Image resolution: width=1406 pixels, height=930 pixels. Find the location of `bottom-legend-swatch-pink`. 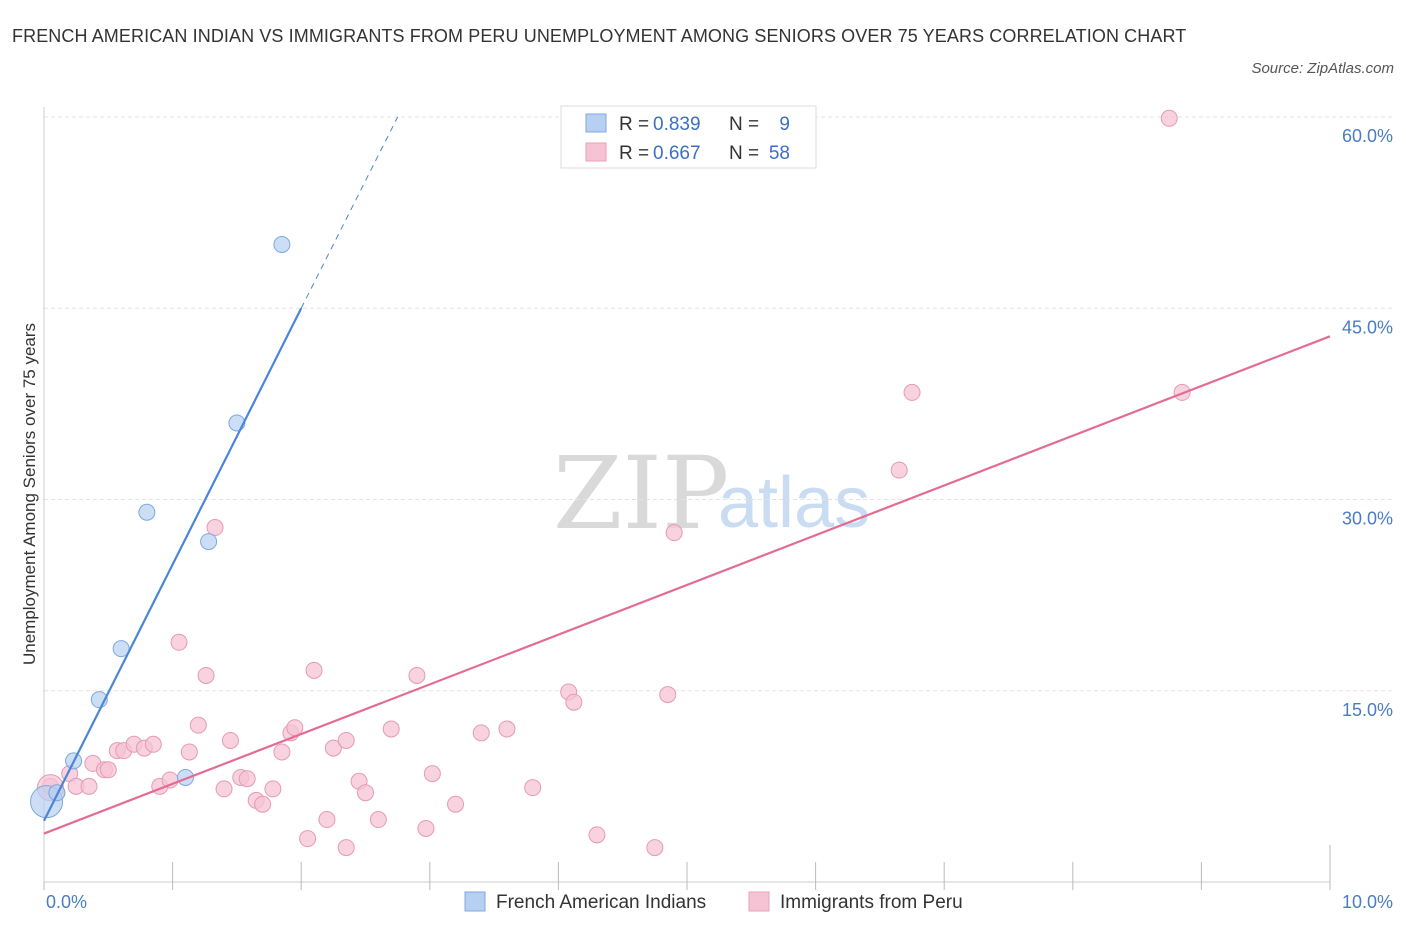

bottom-legend-swatch-pink is located at coordinates (759, 901).